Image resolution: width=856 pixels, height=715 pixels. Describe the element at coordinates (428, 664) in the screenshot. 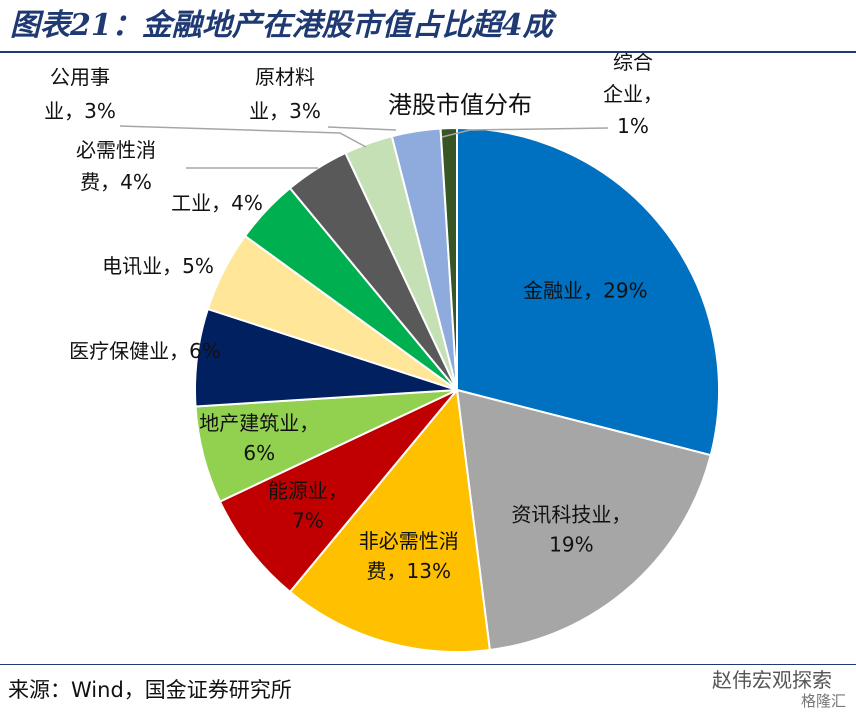

I see `footer-rule` at that location.